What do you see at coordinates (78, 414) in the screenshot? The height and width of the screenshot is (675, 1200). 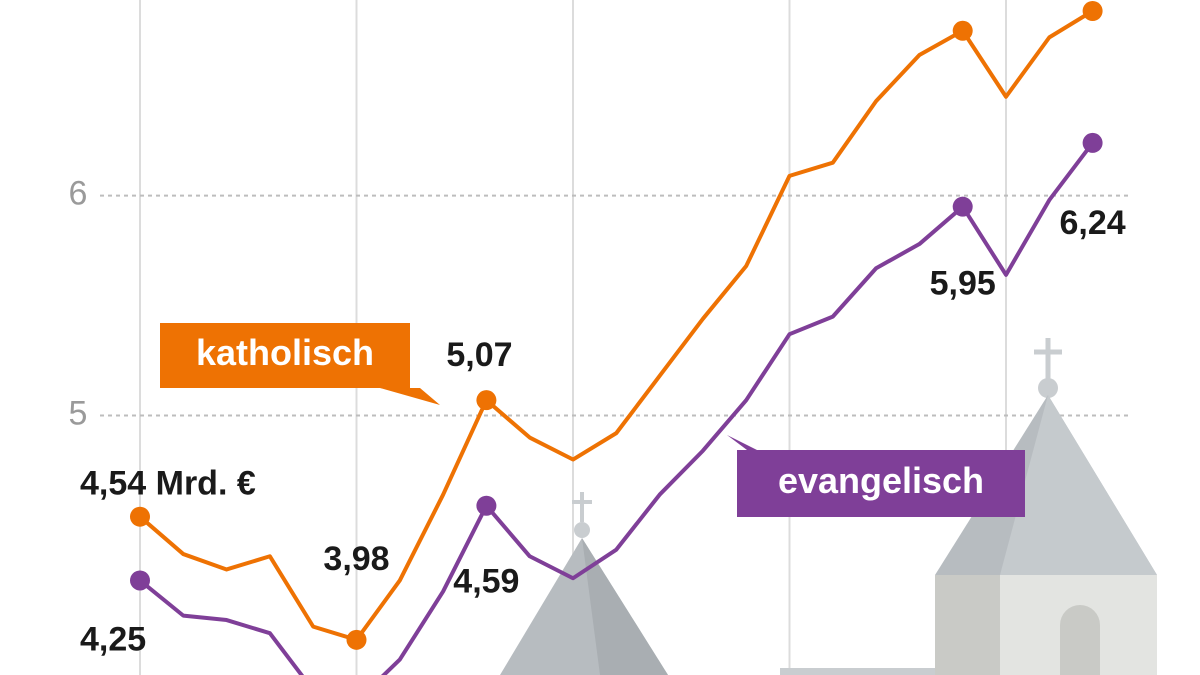 I see `y-tick-label: 5` at bounding box center [78, 414].